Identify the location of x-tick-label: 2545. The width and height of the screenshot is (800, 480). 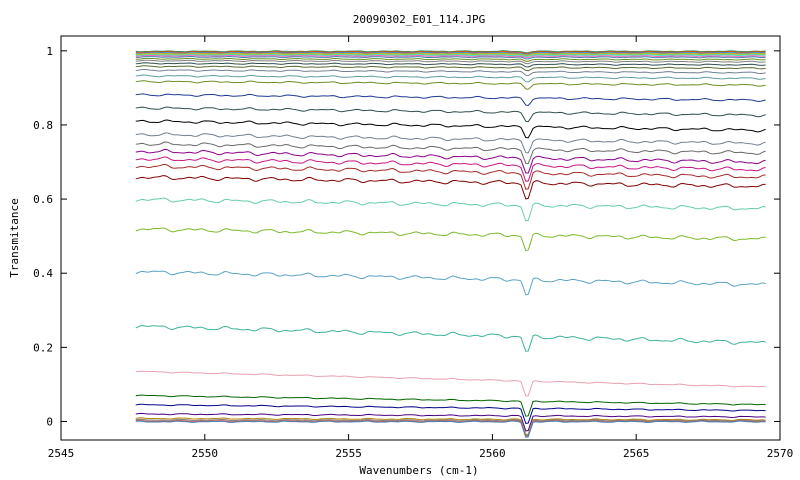
(61, 453).